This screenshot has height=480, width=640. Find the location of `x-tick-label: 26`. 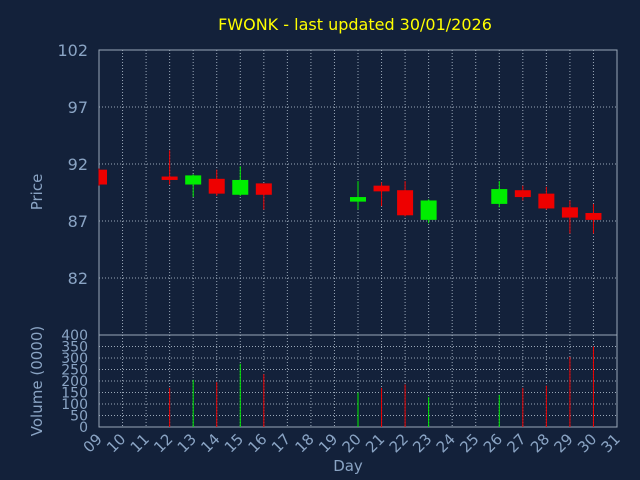

x-tick-label: 26 is located at coordinates (493, 443).